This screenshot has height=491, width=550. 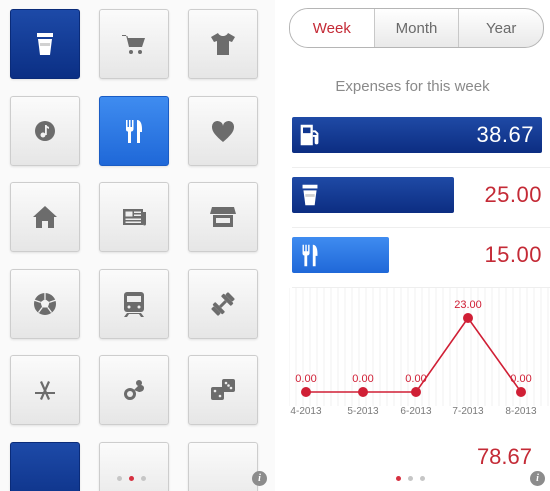 I want to click on expense-bar-row: 15.00, so click(x=417, y=255).